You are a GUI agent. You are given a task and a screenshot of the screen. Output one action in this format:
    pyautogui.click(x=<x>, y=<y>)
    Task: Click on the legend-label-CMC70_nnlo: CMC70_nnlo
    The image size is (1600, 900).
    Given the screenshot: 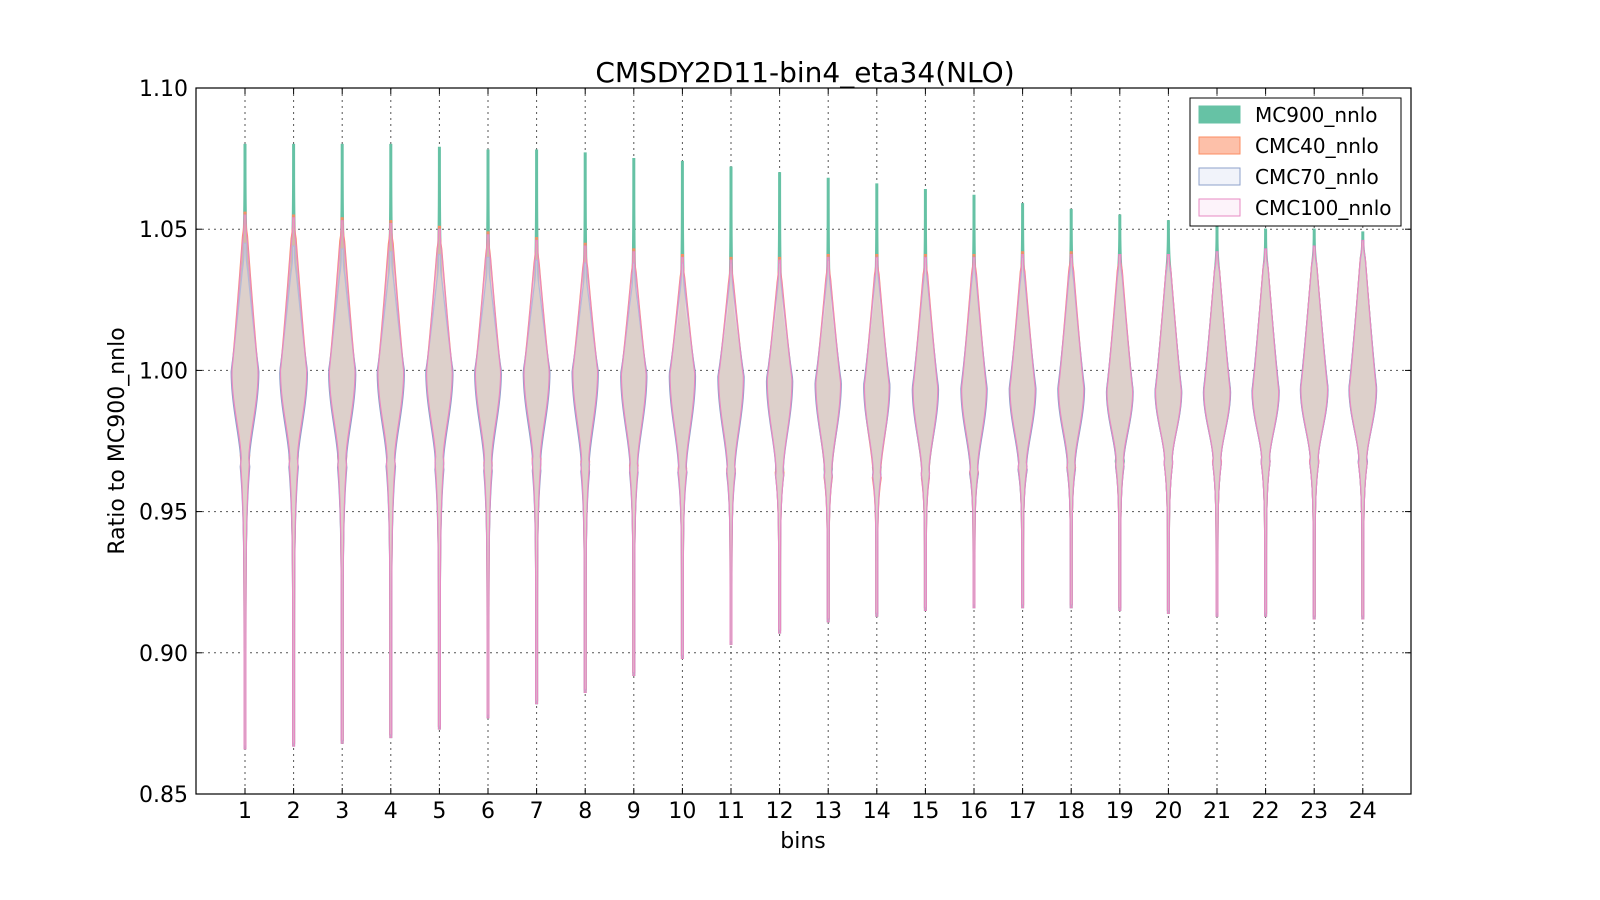 What is the action you would take?
    pyautogui.click(x=1317, y=177)
    